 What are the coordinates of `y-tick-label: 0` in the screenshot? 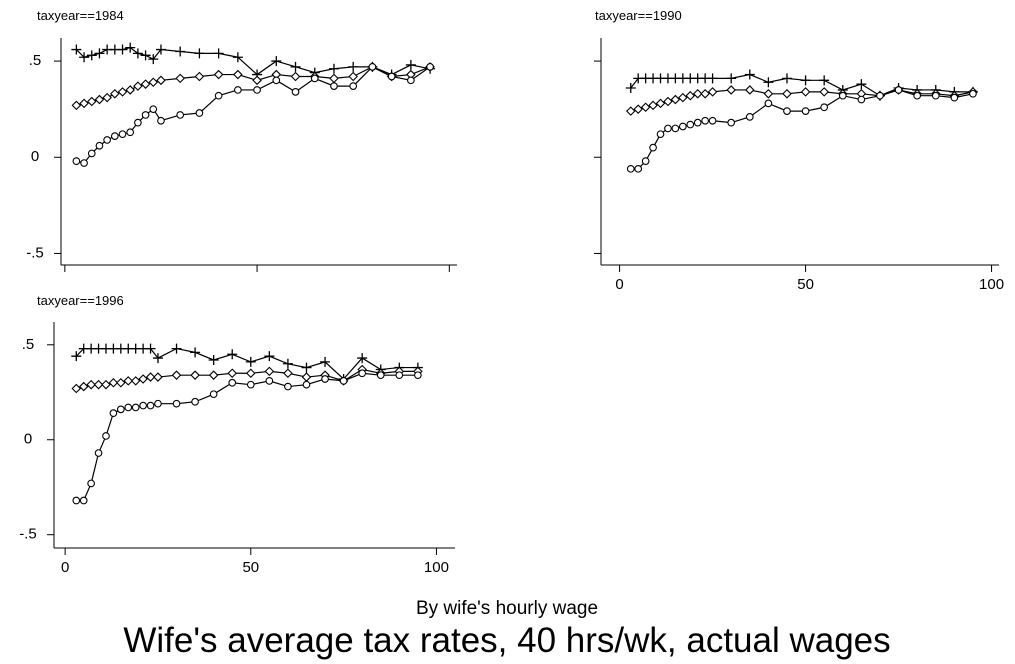 It's located at (28, 439).